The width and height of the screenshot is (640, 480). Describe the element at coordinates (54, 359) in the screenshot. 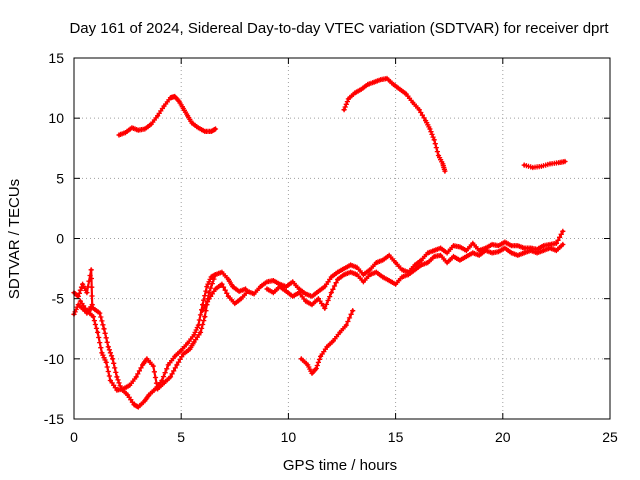

I see `y-tick-label: -10` at that location.